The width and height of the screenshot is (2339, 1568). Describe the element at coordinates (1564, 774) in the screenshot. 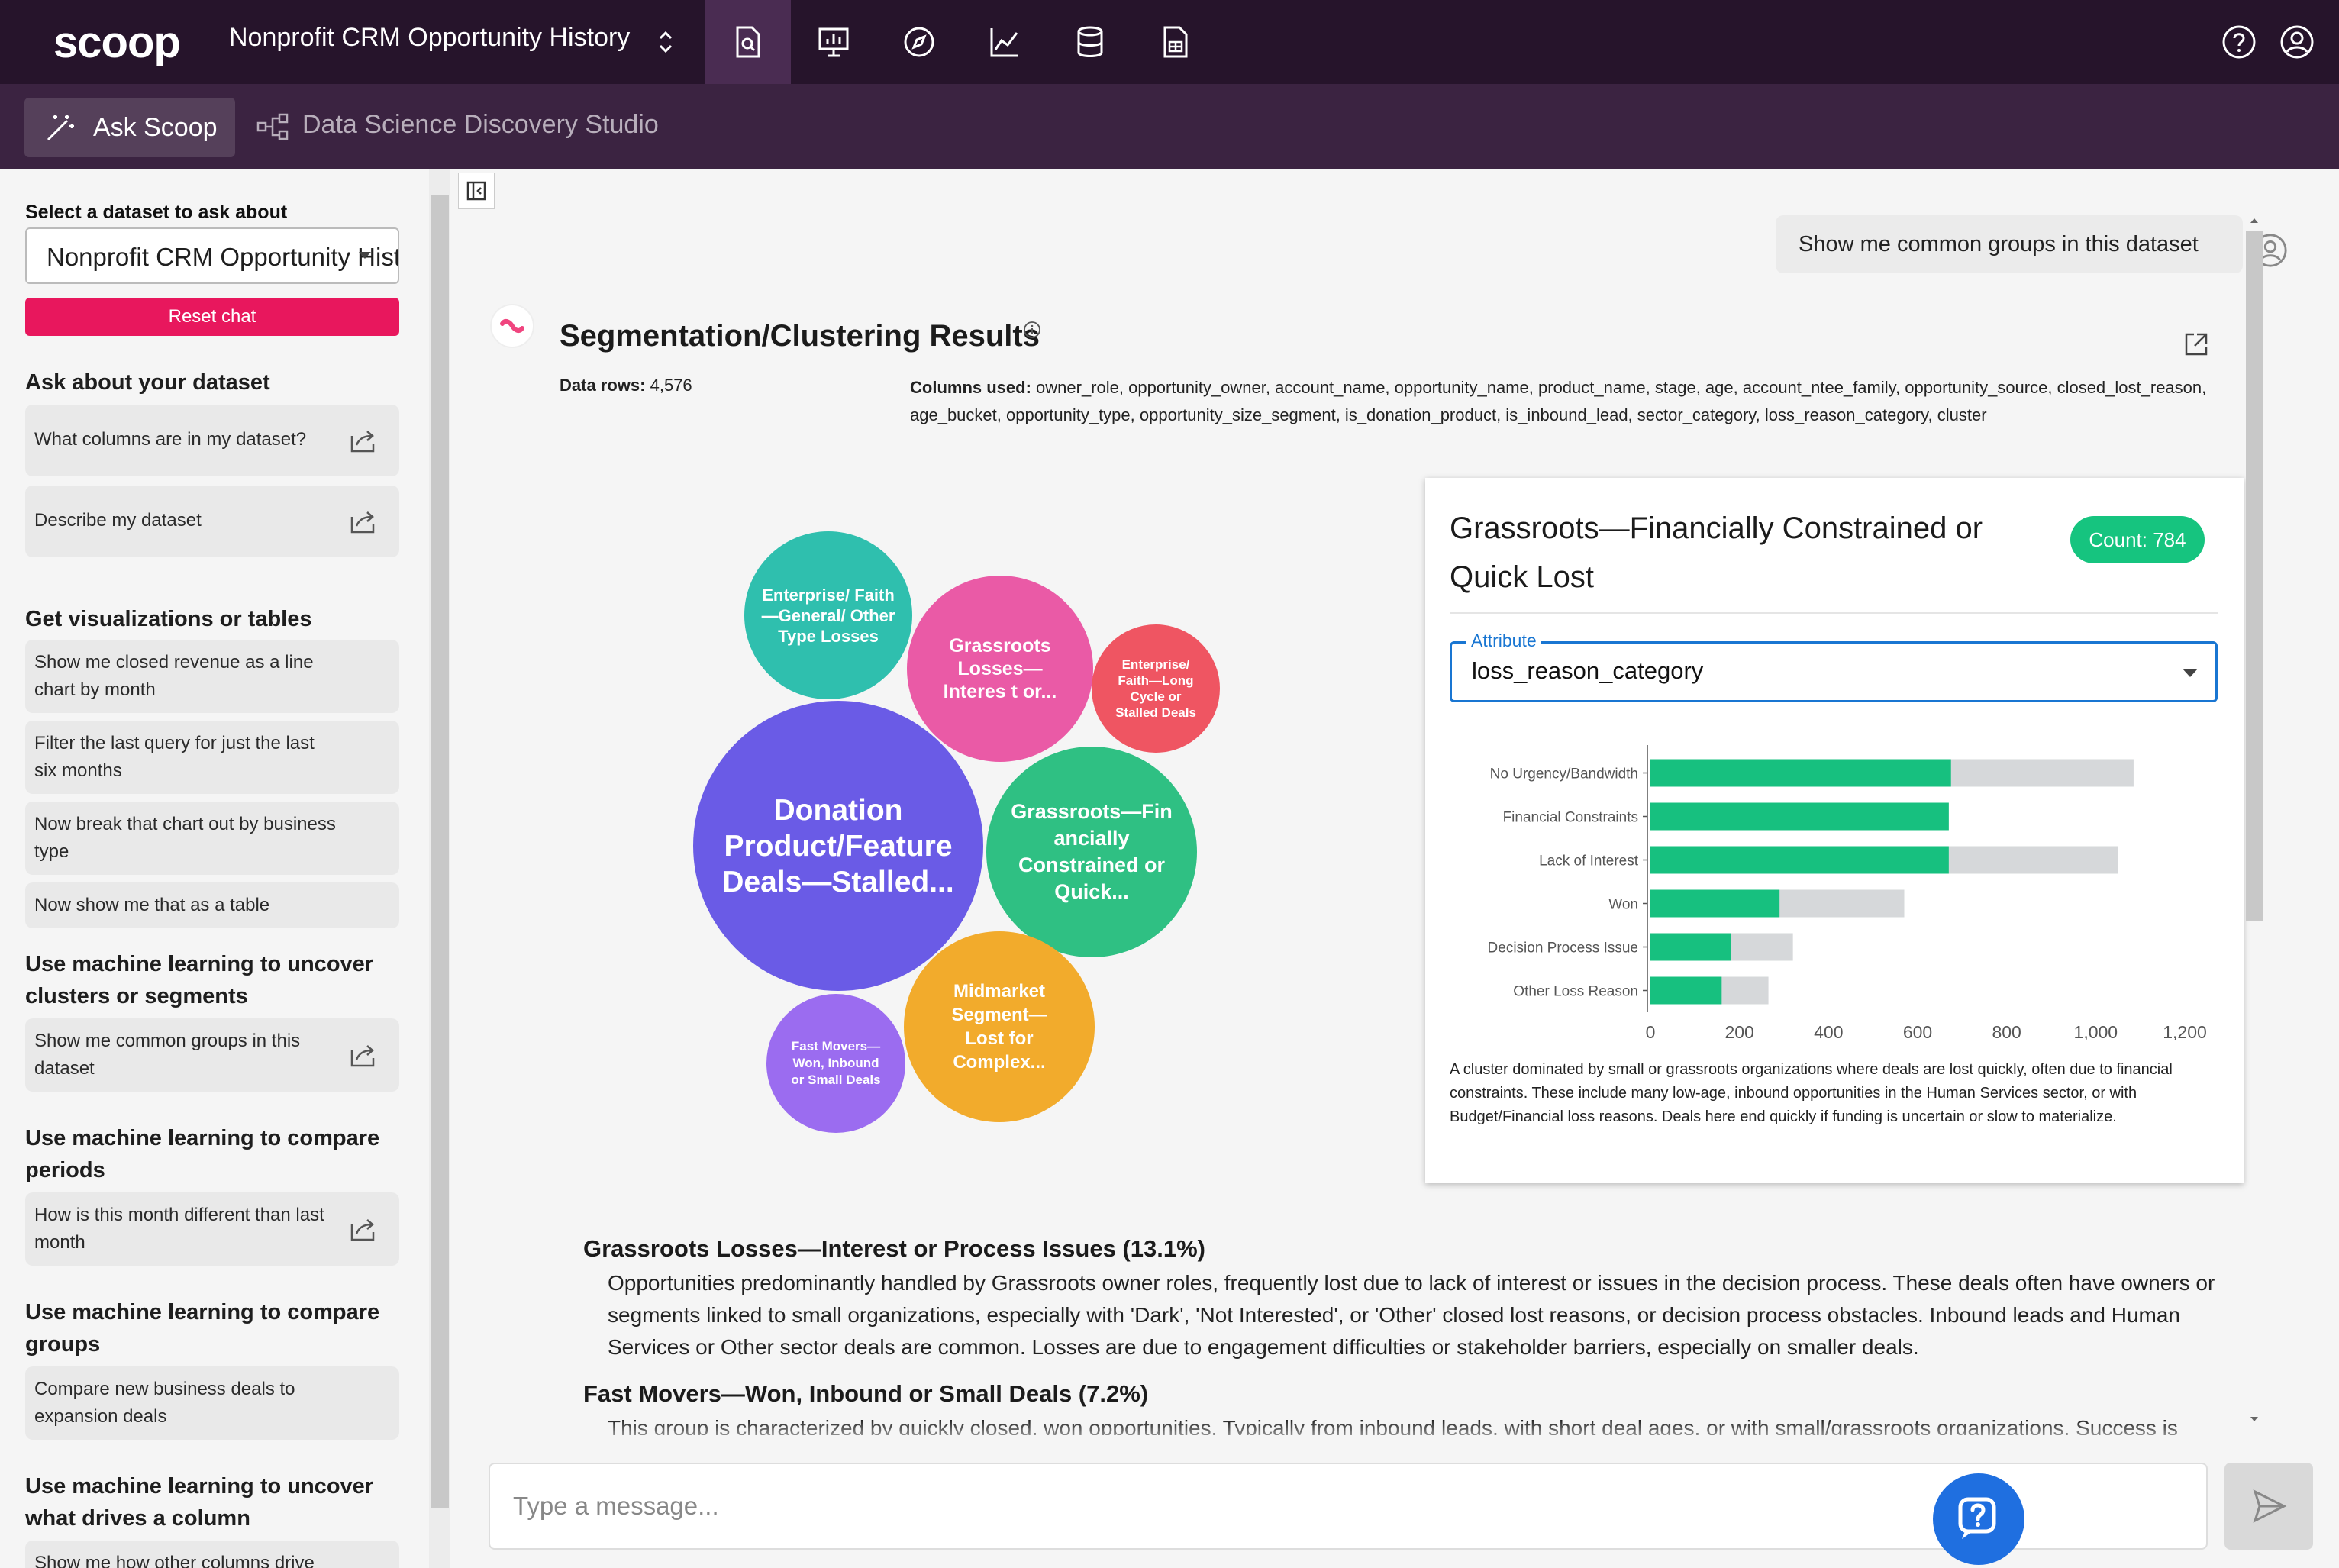

I see `category-label: No Urgency/Bandwidth` at that location.